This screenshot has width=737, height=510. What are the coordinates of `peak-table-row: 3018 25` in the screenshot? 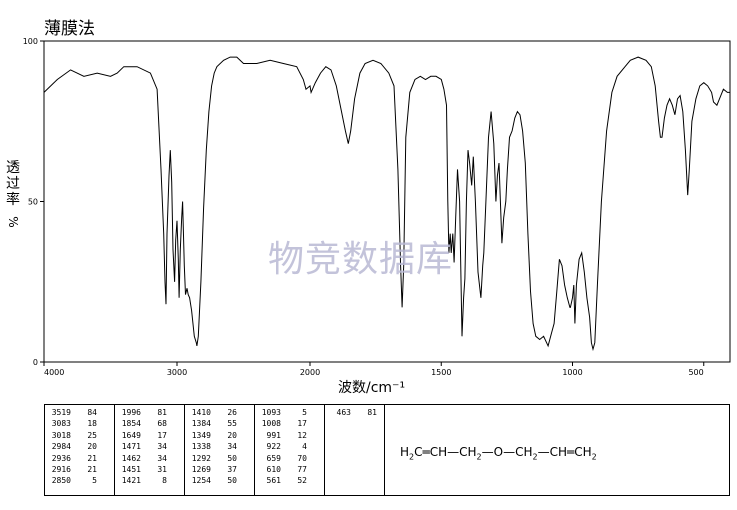 It's located at (79, 435).